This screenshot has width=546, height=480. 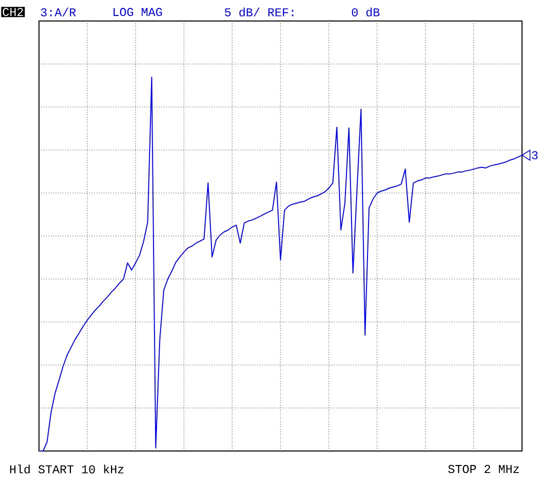 What do you see at coordinates (535, 155) in the screenshot?
I see `text: 3` at bounding box center [535, 155].